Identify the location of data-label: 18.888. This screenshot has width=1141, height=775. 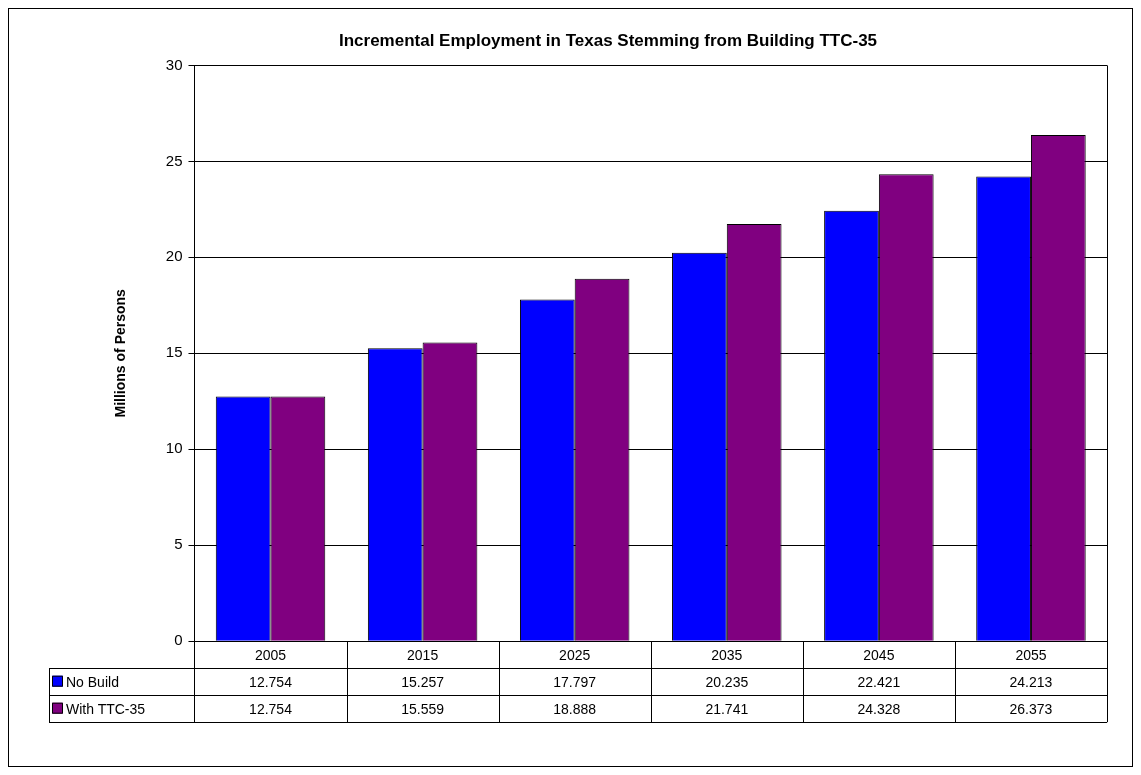
(575, 708).